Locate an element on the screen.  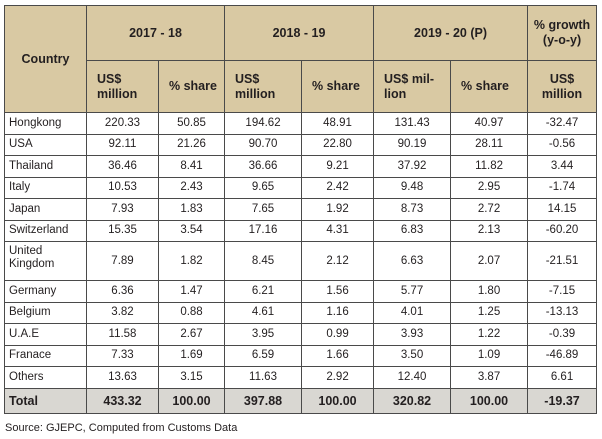
value-2018-19: 7.65 is located at coordinates (263, 209).